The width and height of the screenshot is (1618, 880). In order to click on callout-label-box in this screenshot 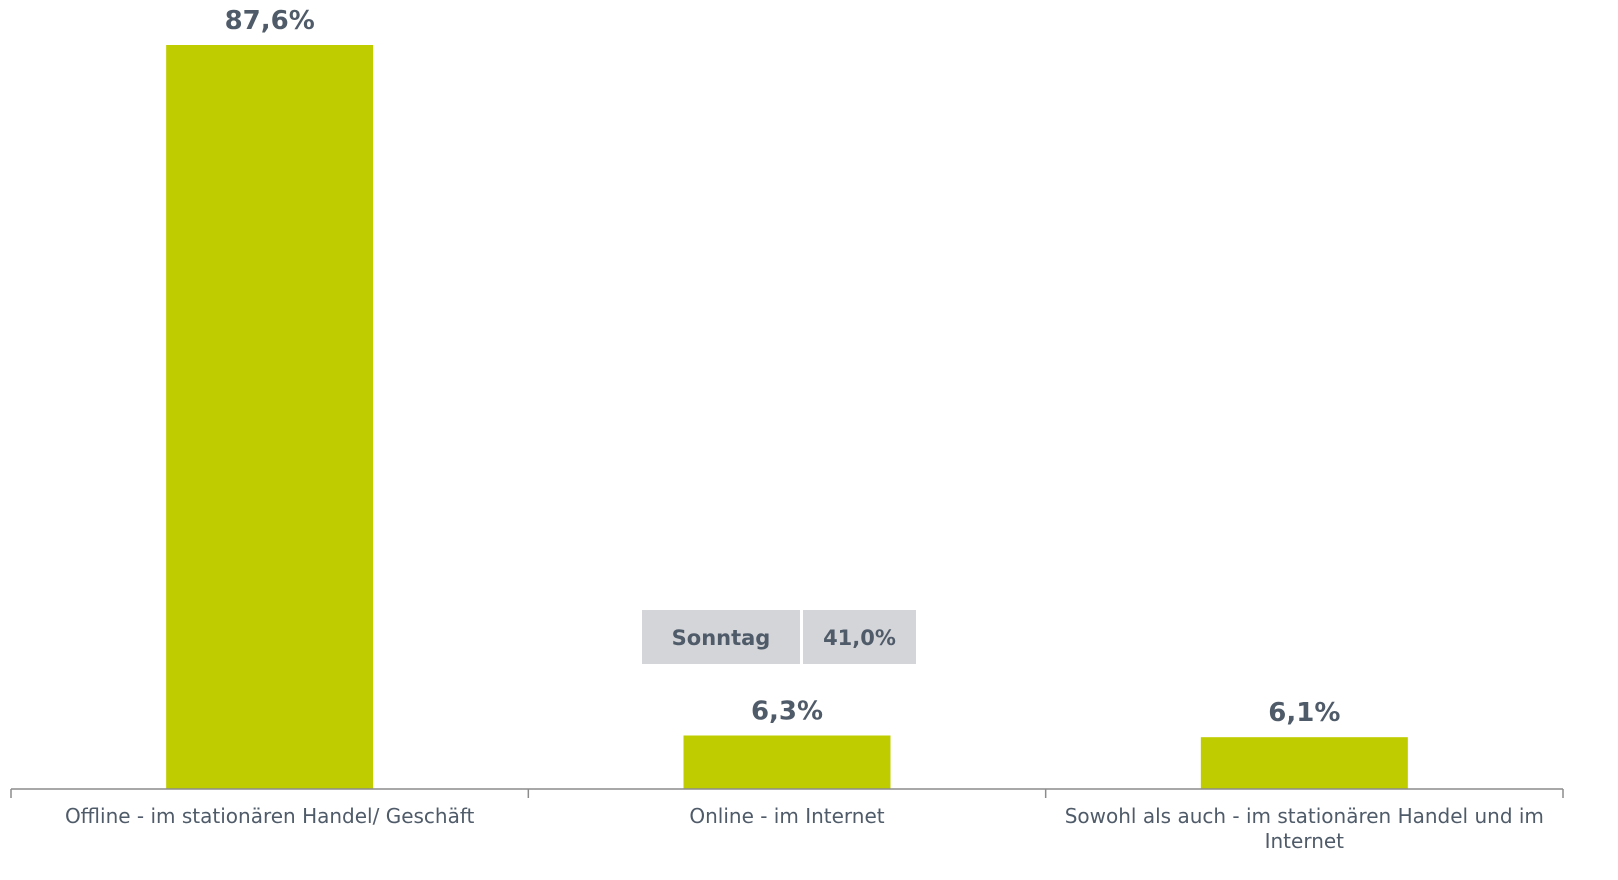, I will do `click(721, 637)`.